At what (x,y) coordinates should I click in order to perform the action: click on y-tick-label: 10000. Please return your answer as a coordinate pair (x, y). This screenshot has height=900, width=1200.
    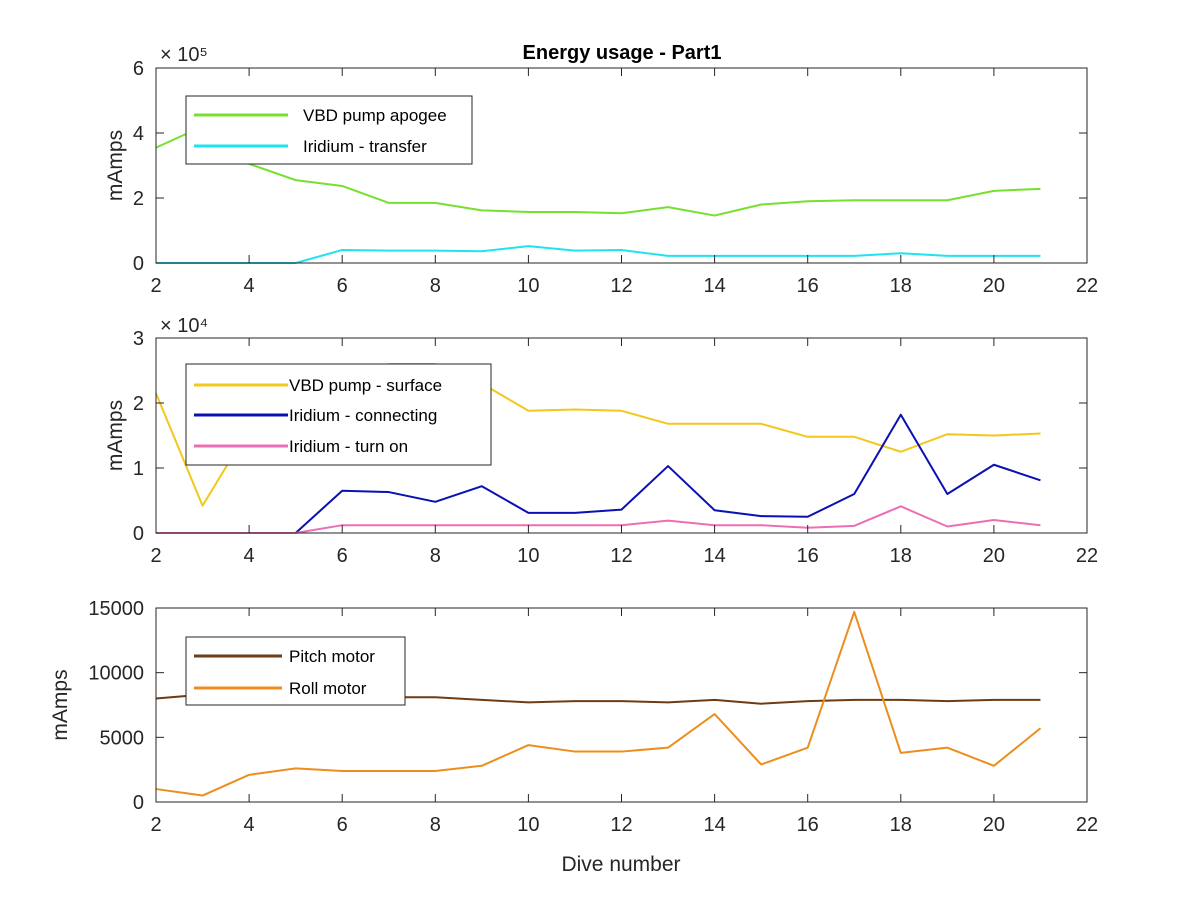
    Looking at the image, I should click on (116, 674).